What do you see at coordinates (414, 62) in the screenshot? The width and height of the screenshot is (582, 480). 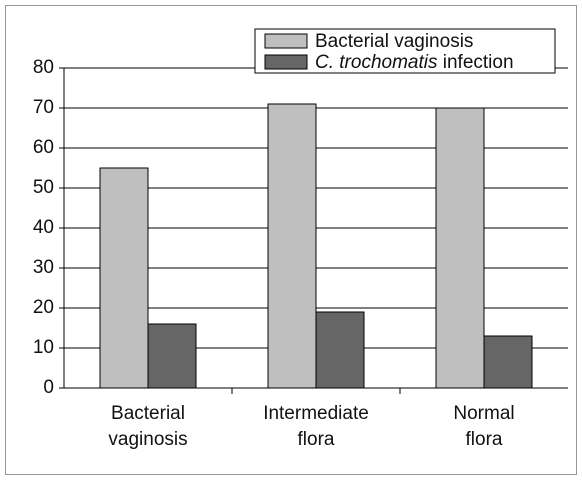 I see `legend-label: C. trochomatis infection` at bounding box center [414, 62].